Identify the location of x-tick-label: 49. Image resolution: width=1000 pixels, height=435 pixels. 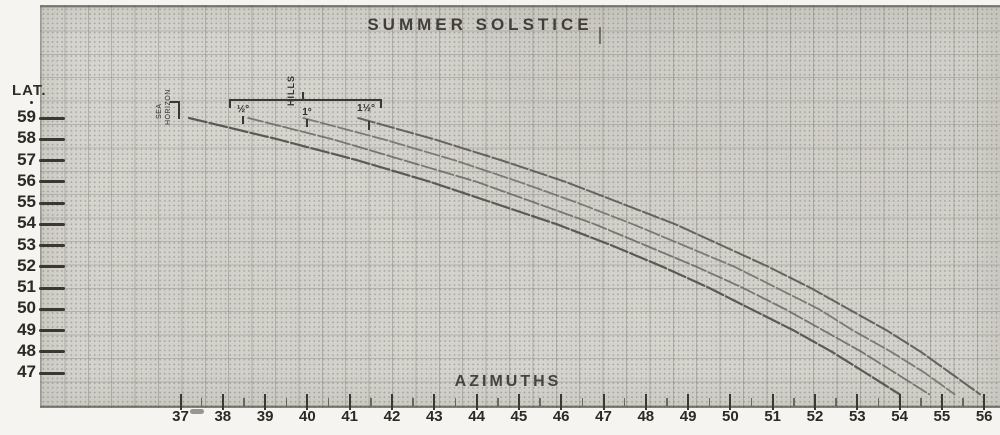
(688, 416).